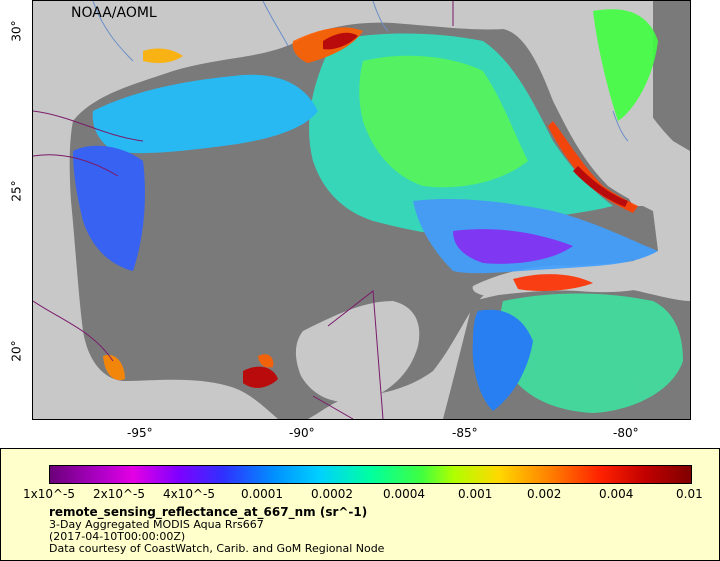 The width and height of the screenshot is (720, 561). Describe the element at coordinates (49, 494) in the screenshot. I see `colorbar-label: 1x10^-5` at that location.